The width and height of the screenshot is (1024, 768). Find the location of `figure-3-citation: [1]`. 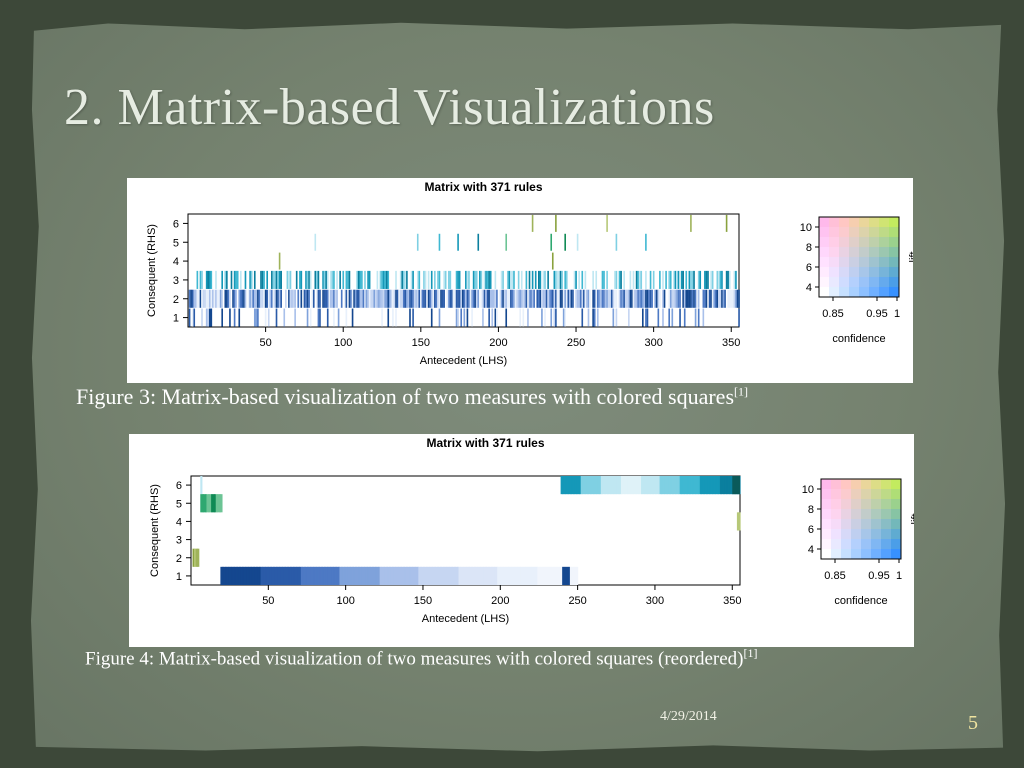

figure-3-citation: [1] is located at coordinates (741, 391).